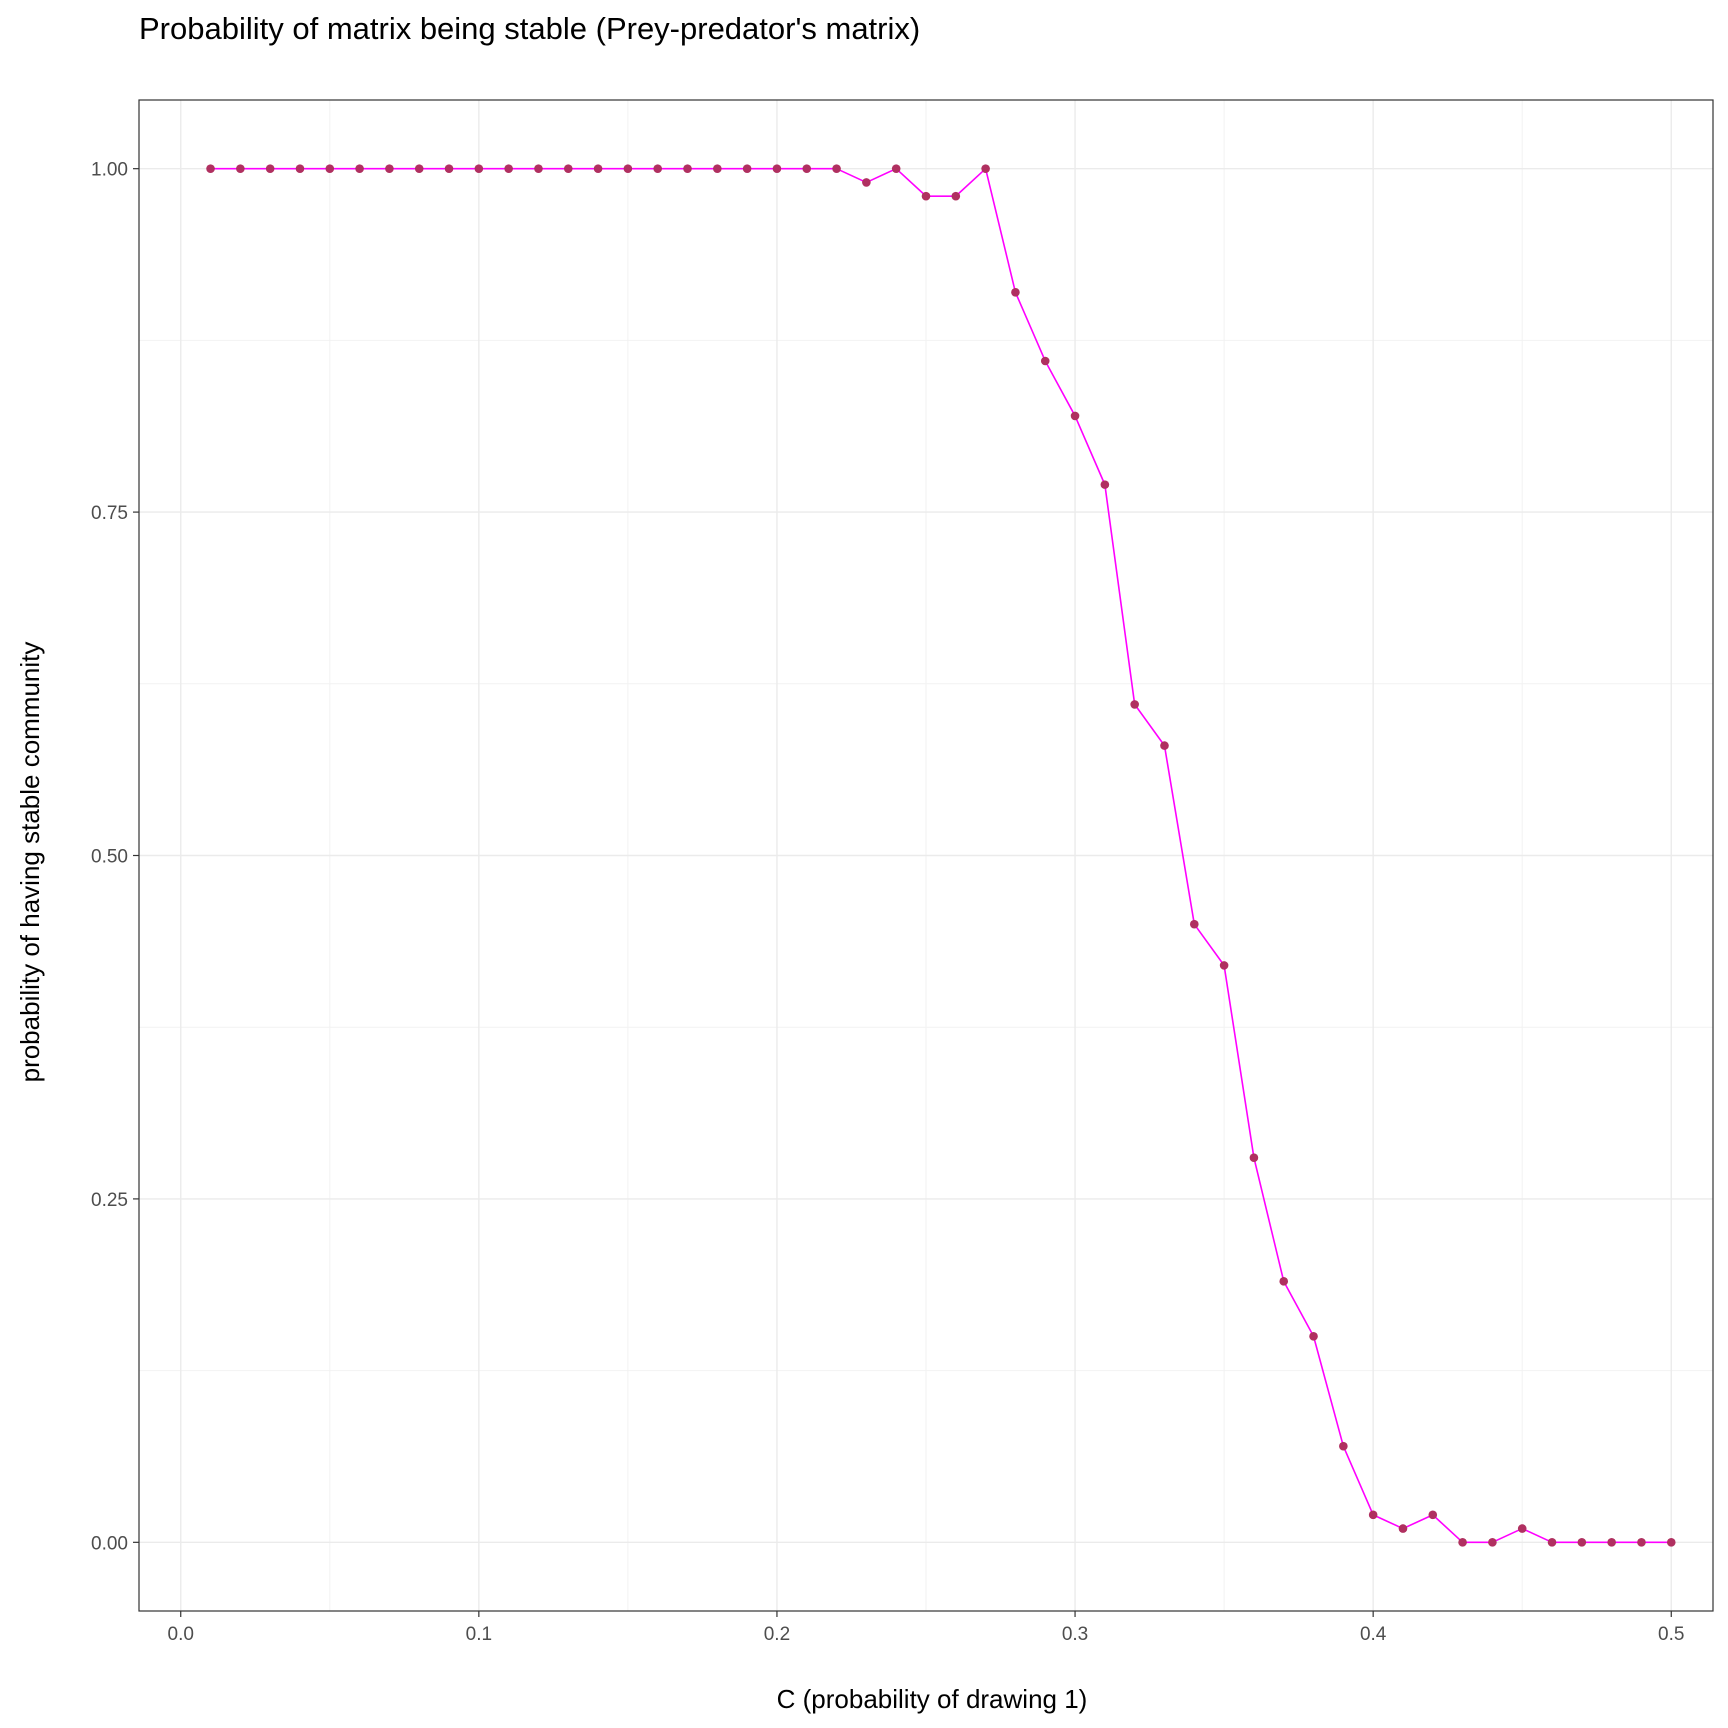  I want to click on x-tick-label: 0.4, so click(1373, 1634).